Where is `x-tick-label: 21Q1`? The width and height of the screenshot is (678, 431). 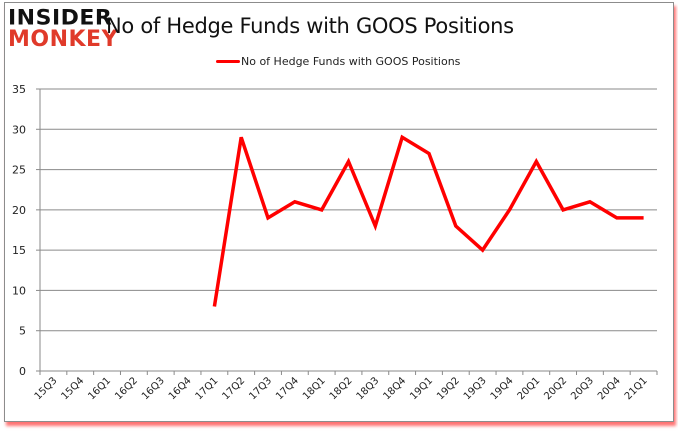
x-tick-label: 21Q1 is located at coordinates (636, 388).